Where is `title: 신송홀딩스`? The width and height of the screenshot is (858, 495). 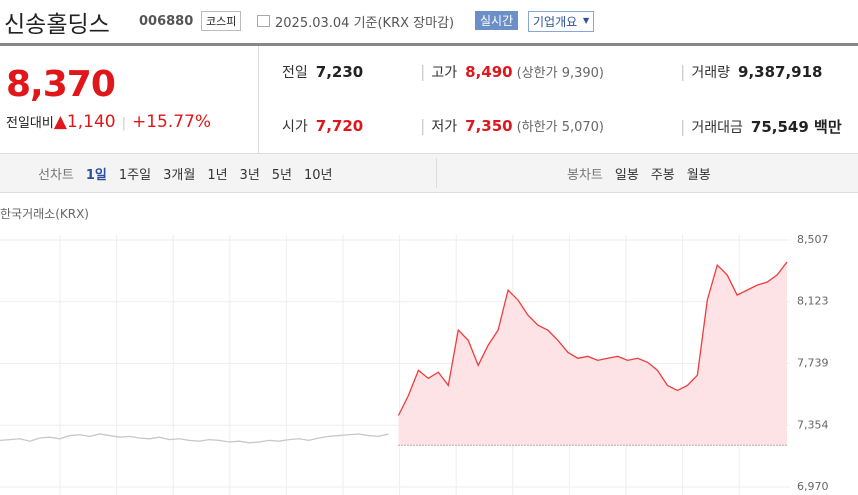
title: 신송홀딩스 is located at coordinates (57, 25).